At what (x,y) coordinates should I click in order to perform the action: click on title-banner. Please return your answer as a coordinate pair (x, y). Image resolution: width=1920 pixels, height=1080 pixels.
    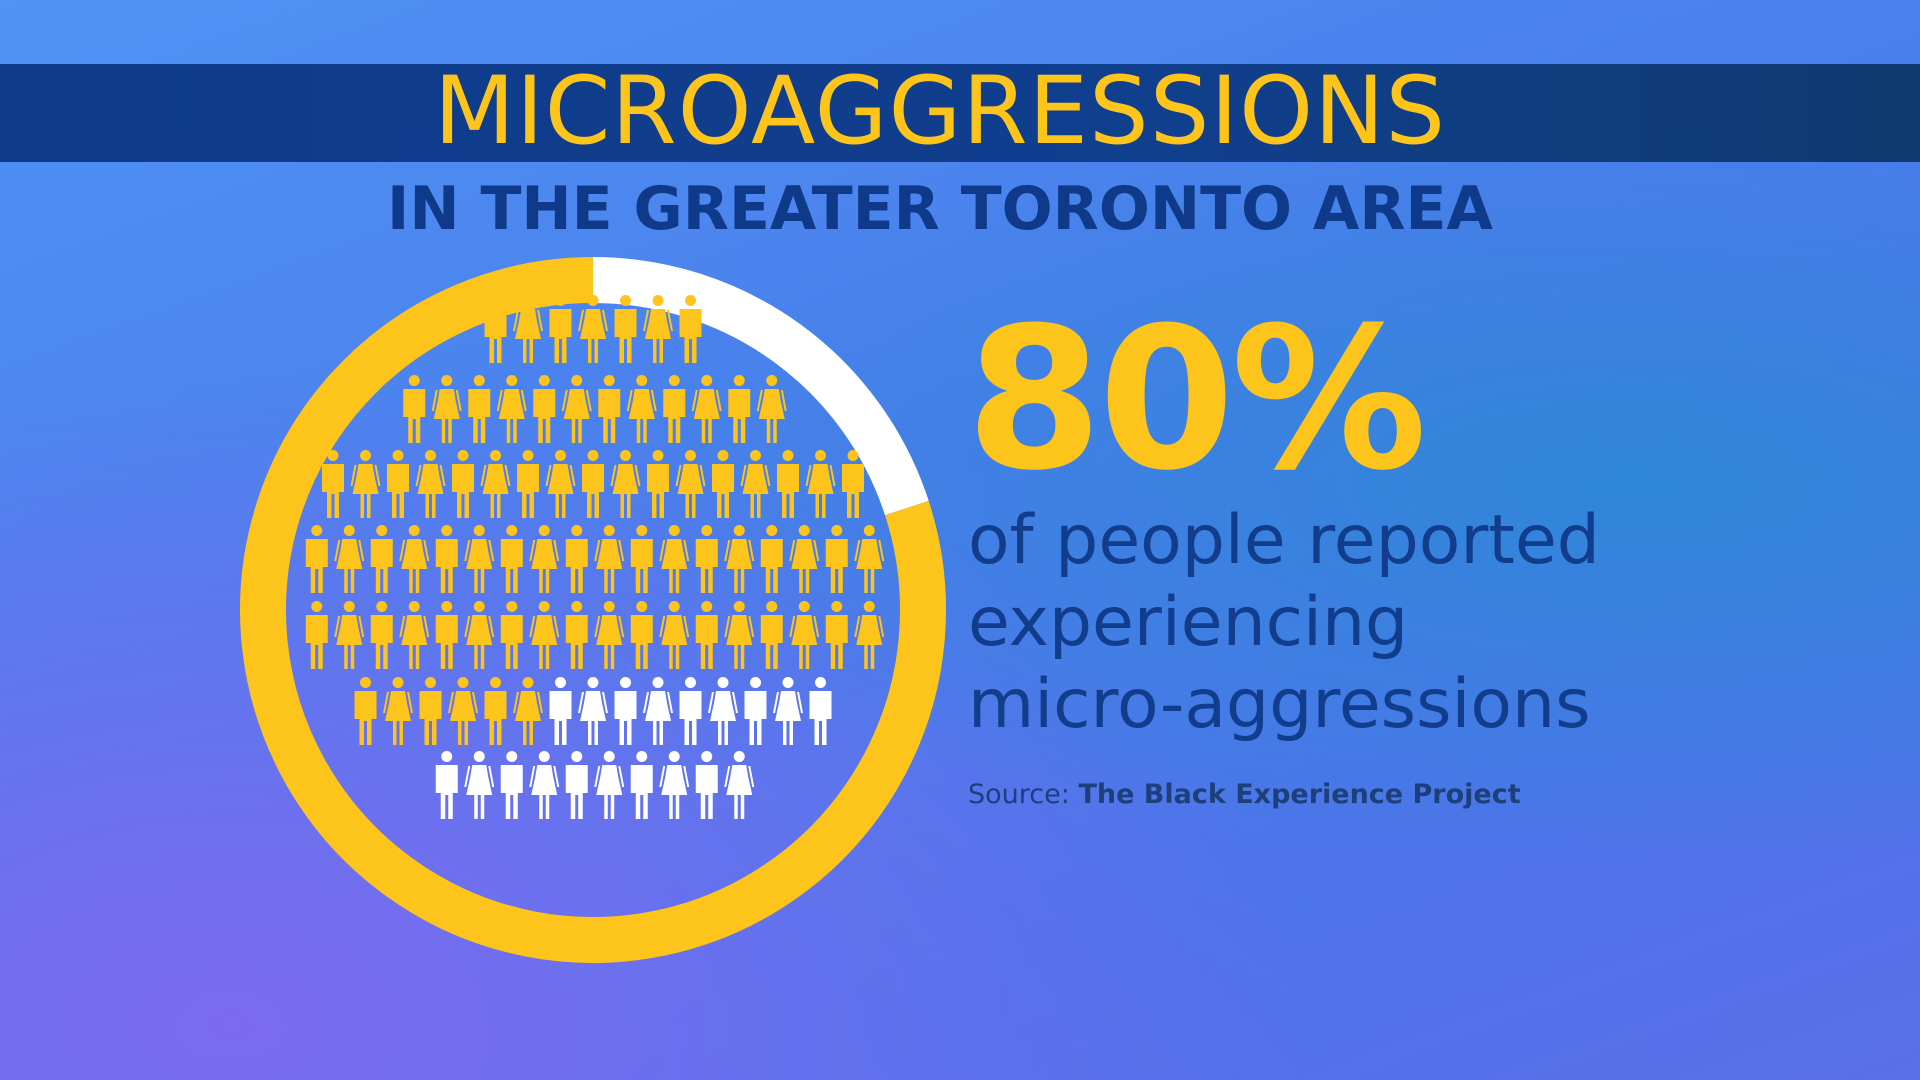
    Looking at the image, I should click on (960, 113).